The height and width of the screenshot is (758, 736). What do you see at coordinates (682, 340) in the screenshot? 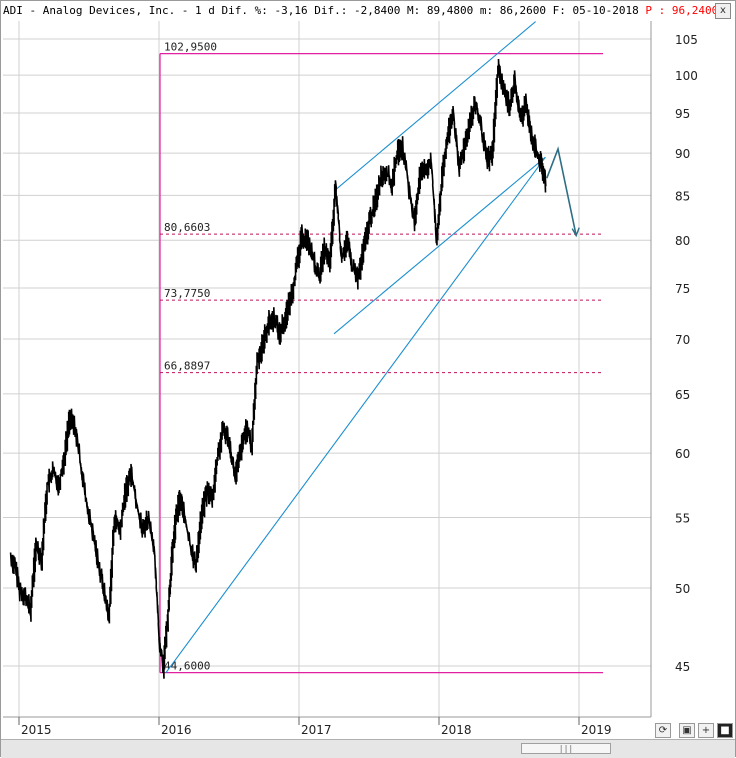
I see `y-tick-label: 70` at bounding box center [682, 340].